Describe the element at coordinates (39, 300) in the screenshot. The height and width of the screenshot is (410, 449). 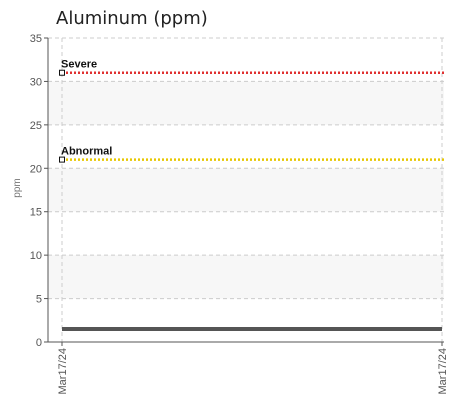
I see `y-tick-label: 5` at that location.